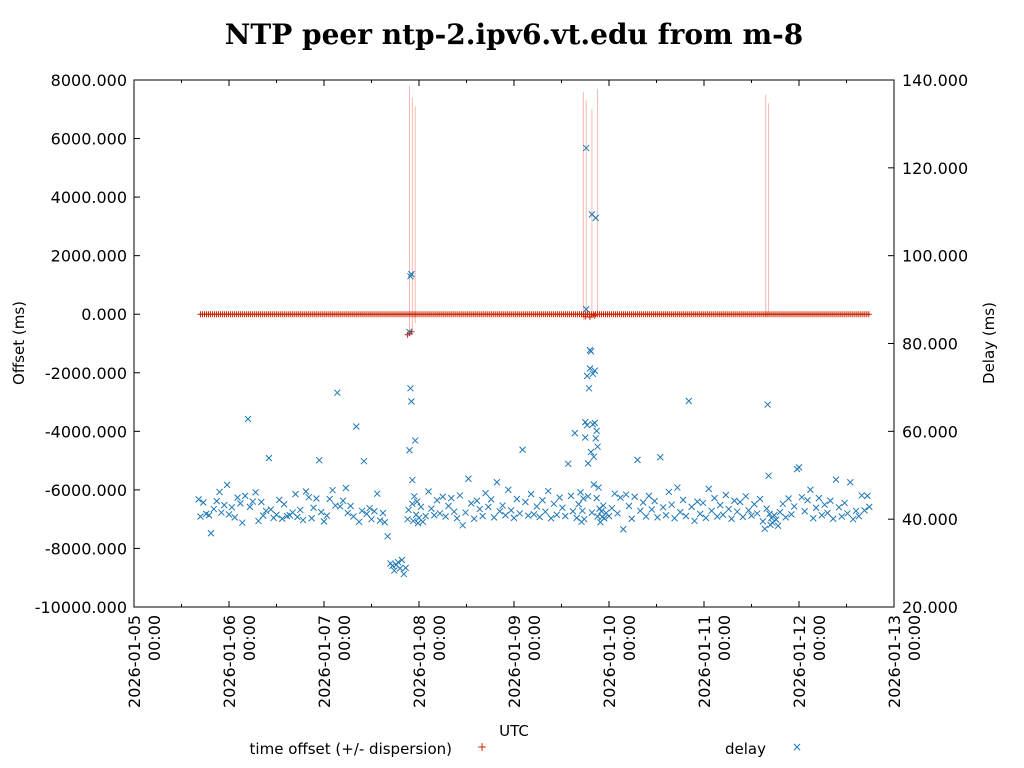 Image resolution: width=1024 pixels, height=768 pixels. I want to click on y-right-tick-label: 140.000, so click(935, 80).